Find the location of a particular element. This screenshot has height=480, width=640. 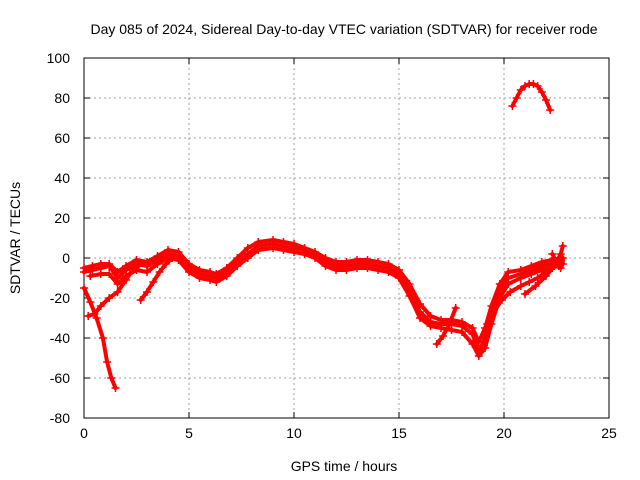

series-high-arc is located at coordinates (531, 97).